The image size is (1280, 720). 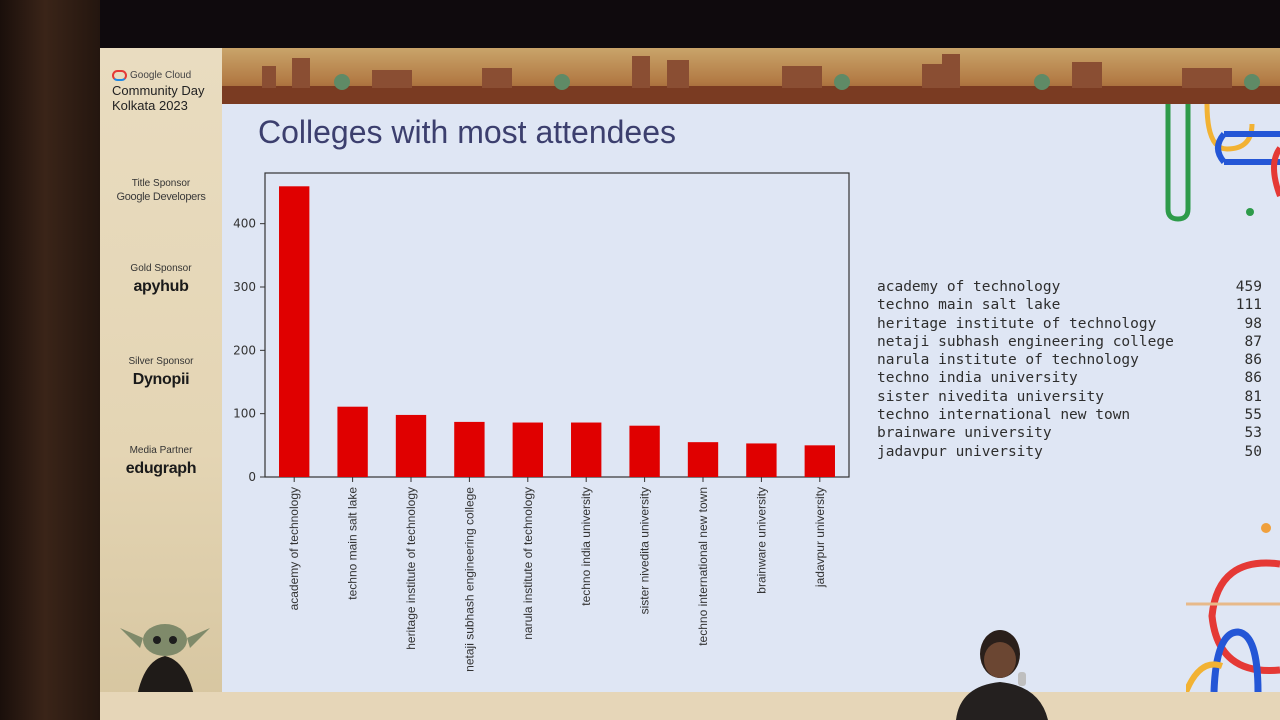 I want to click on ranking-college-name: jadavpur university, so click(x=960, y=451).